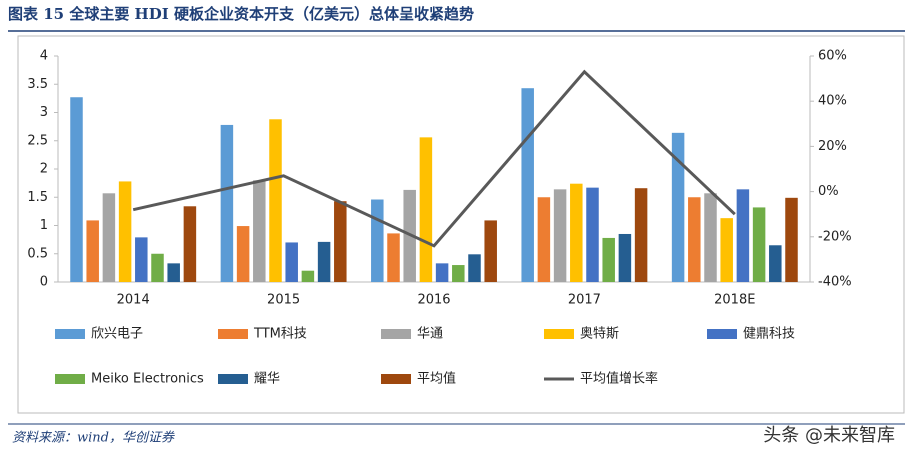 This screenshot has height=459, width=911. What do you see at coordinates (433, 300) in the screenshot?
I see `x-tick-label: 2016` at bounding box center [433, 300].